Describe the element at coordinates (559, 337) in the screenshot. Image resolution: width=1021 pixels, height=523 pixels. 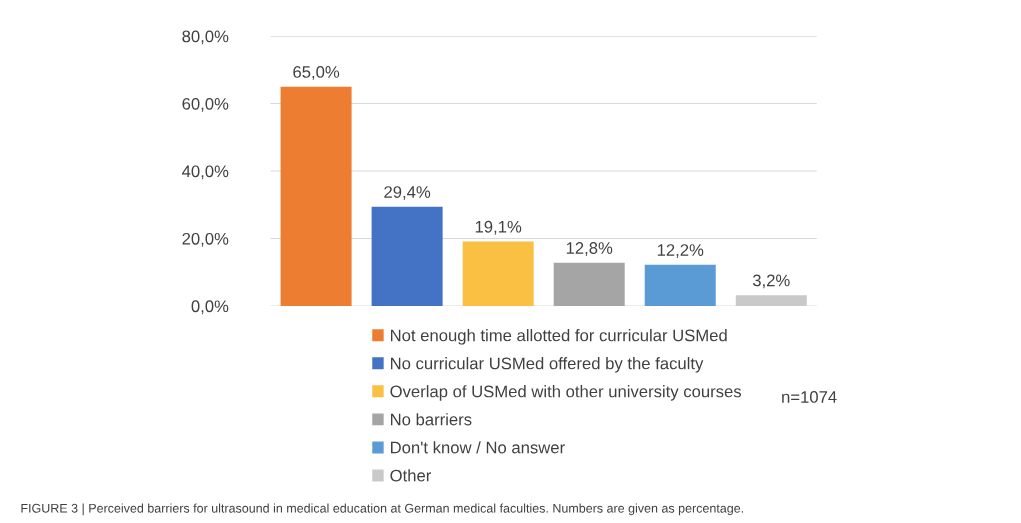
I see `legend-label: Not enough time allotted for curricular USMed` at that location.